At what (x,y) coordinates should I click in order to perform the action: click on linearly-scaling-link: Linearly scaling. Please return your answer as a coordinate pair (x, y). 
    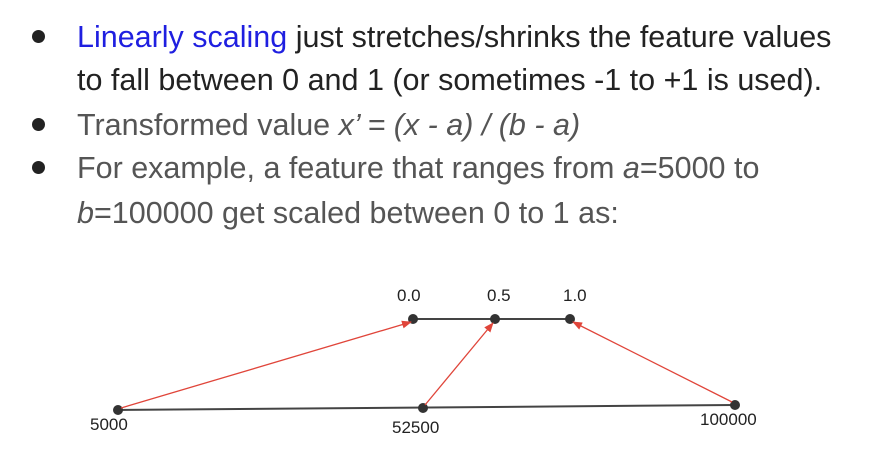
    Looking at the image, I should click on (182, 37).